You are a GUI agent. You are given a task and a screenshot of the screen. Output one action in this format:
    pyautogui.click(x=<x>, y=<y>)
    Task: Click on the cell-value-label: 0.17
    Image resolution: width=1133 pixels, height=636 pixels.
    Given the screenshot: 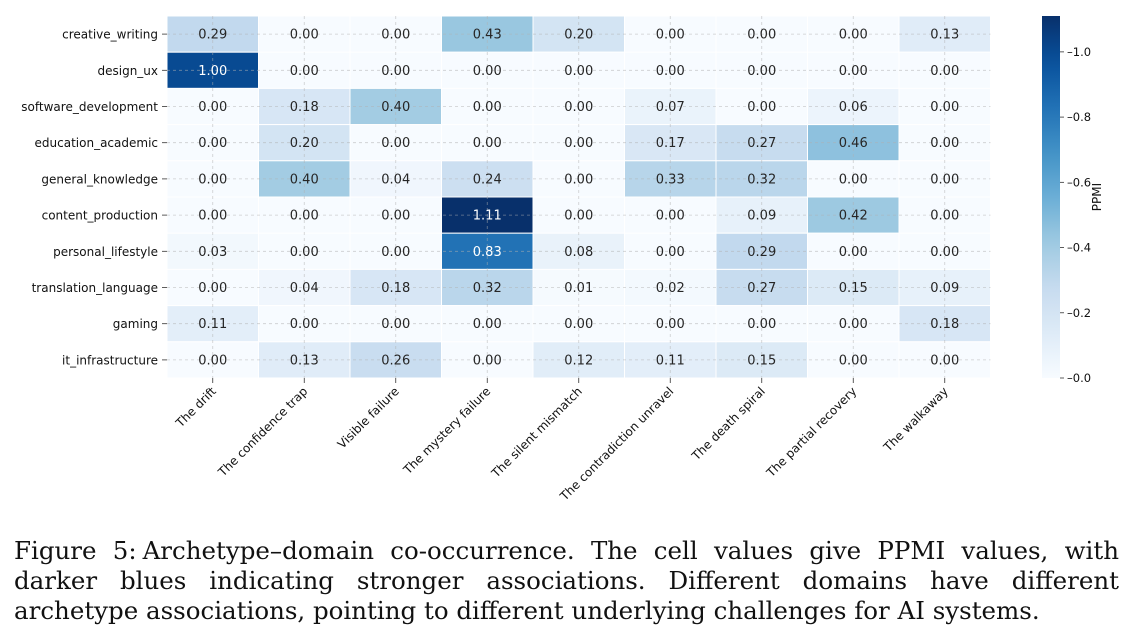 What is the action you would take?
    pyautogui.click(x=670, y=143)
    